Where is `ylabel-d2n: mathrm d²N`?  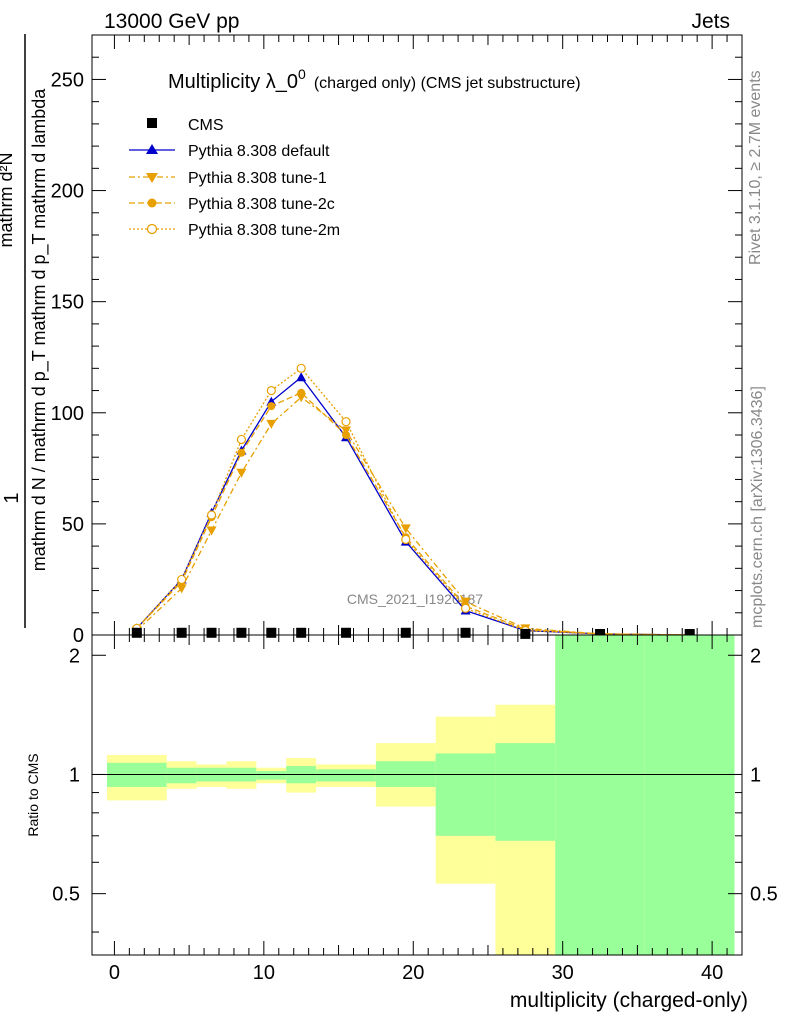
ylabel-d2n: mathrm d²N is located at coordinates (8, 199).